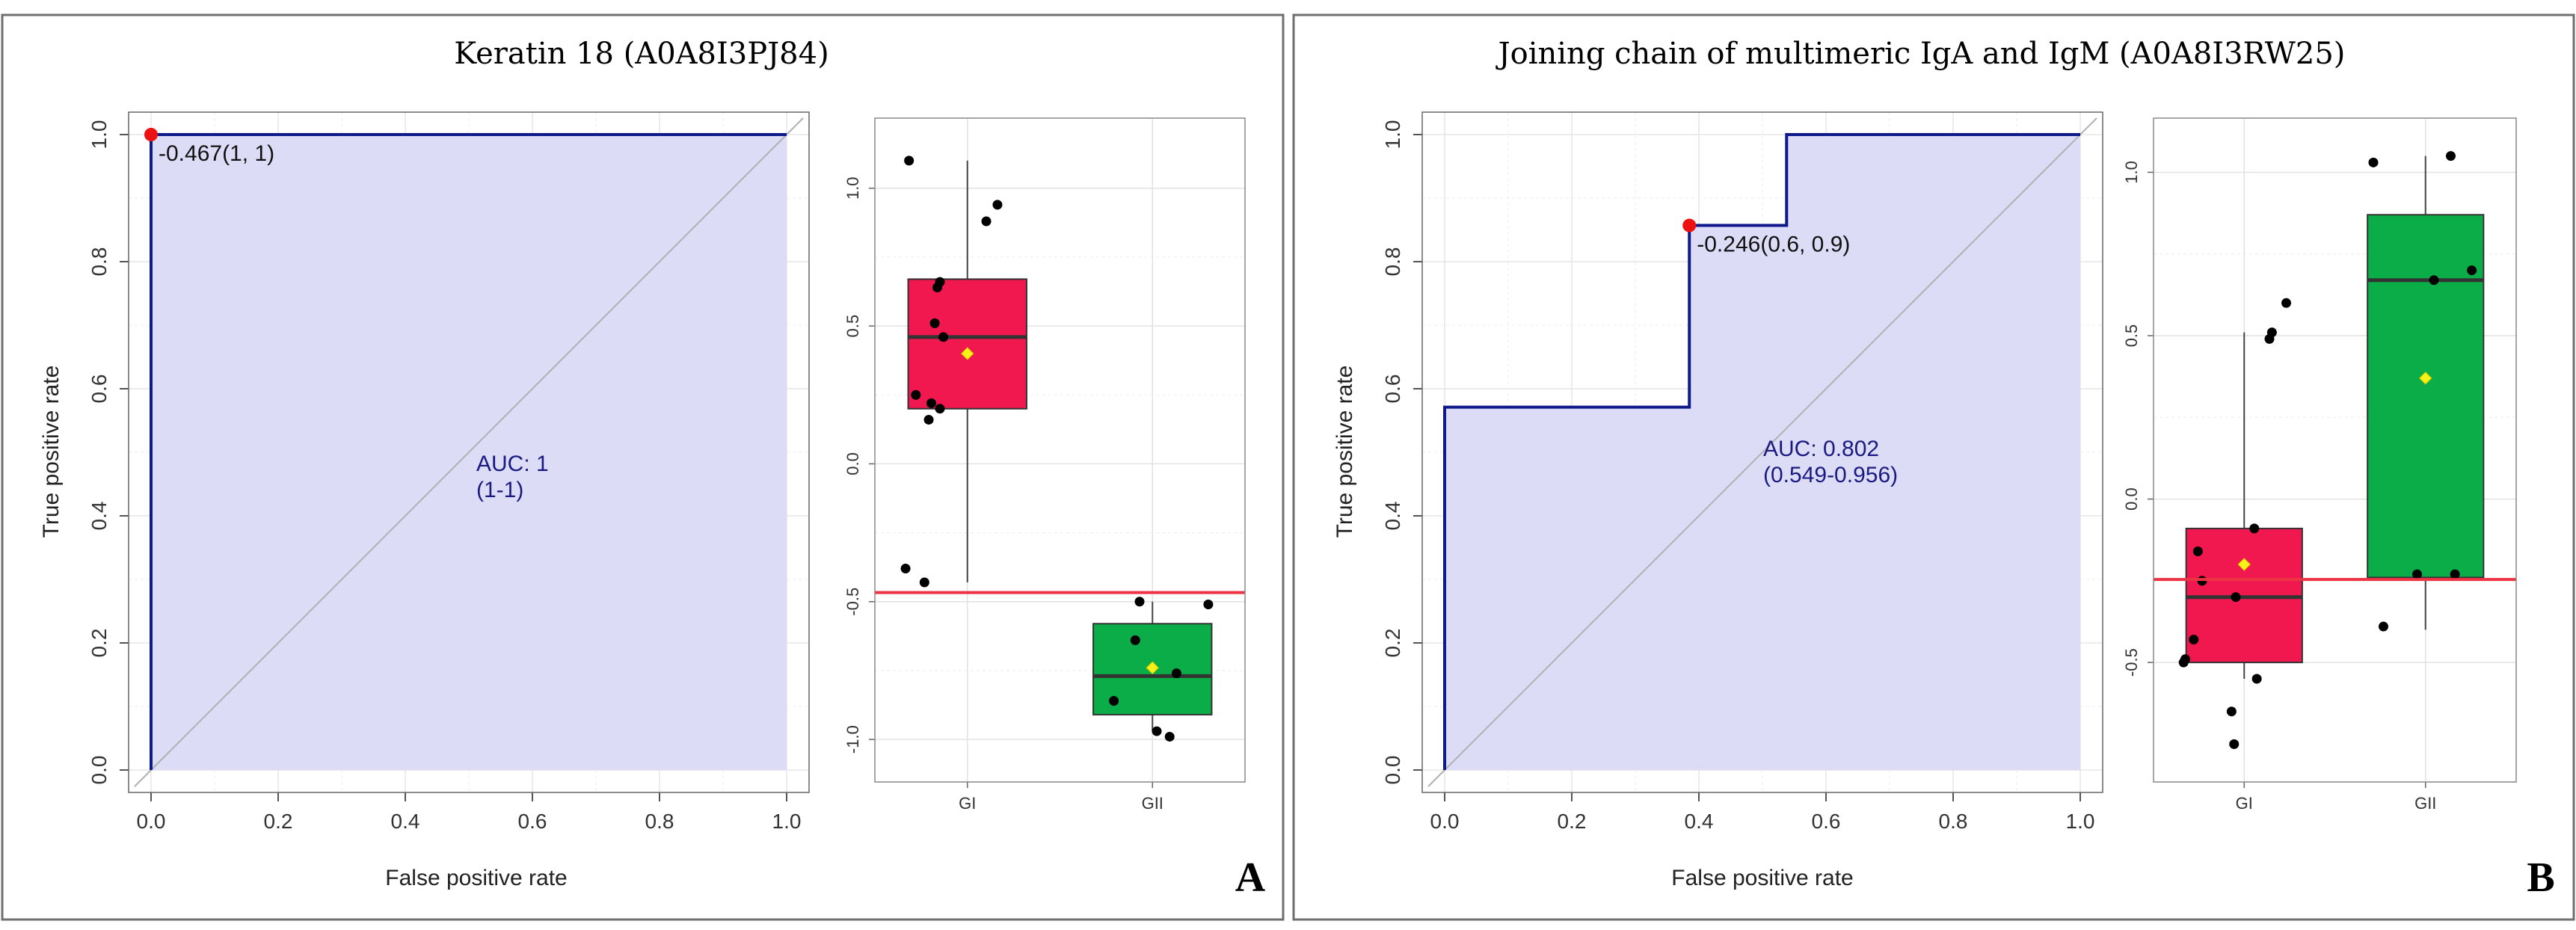 The height and width of the screenshot is (930, 2576). I want to click on roc-auc-ci-label: (0.549-0.956), so click(1830, 475).